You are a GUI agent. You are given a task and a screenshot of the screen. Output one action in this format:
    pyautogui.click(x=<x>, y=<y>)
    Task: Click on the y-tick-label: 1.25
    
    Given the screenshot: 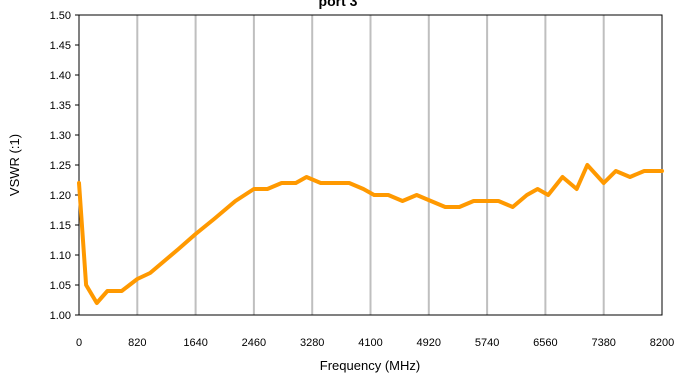 What is the action you would take?
    pyautogui.click(x=60, y=166)
    